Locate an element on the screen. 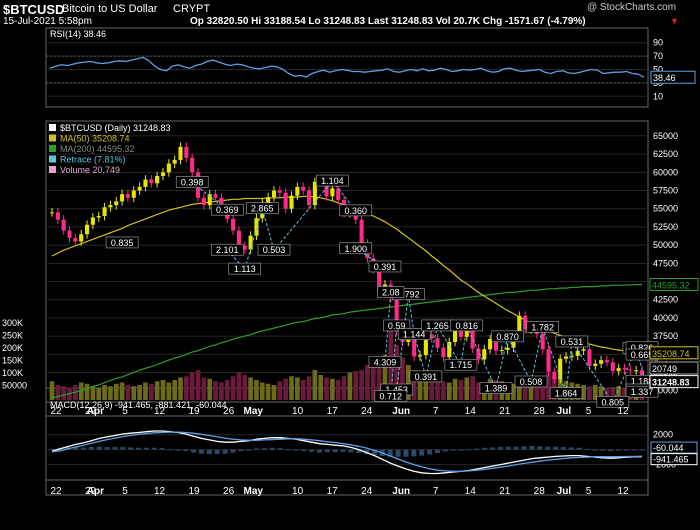 This screenshot has width=700, height=530. price-date-label: 12 is located at coordinates (624, 411).